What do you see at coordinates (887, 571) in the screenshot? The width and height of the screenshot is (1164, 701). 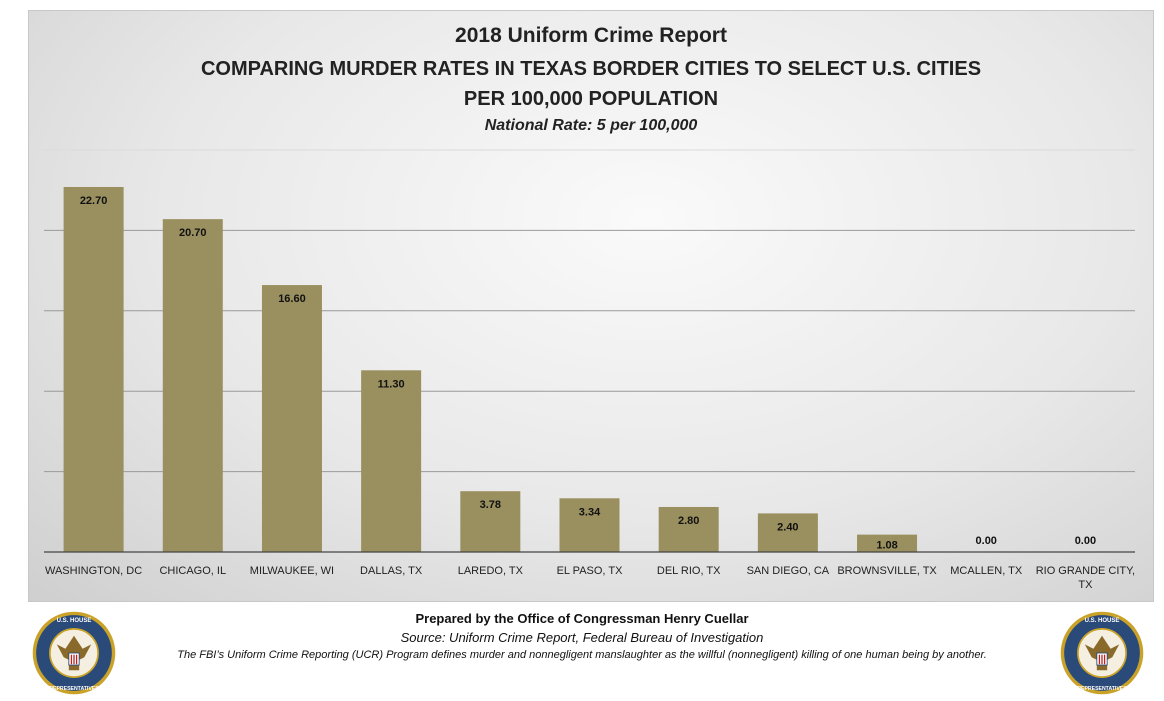 I see `category-label: BROWNSVILLE, TX` at bounding box center [887, 571].